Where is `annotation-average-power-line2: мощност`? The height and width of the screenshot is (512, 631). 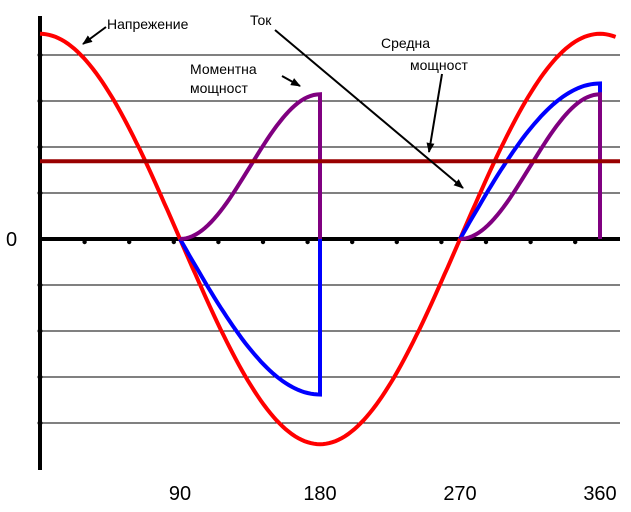 annotation-average-power-line2: мощност is located at coordinates (439, 65).